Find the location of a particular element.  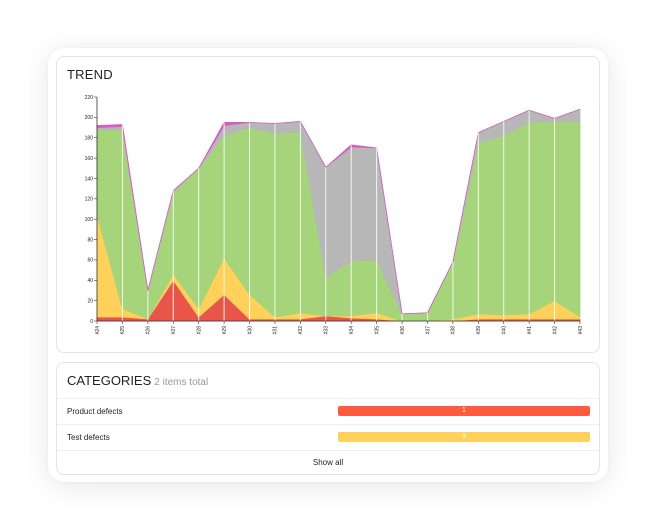

category-row-product-defects: Product defects 1 is located at coordinates (328, 411).